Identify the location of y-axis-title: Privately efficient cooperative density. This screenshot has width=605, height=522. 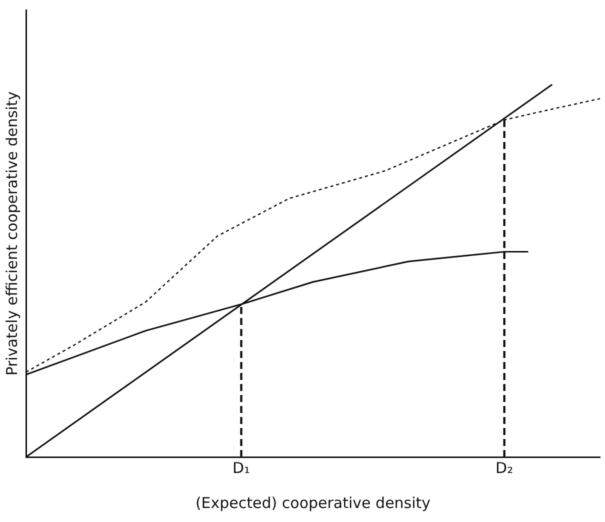
(11, 233).